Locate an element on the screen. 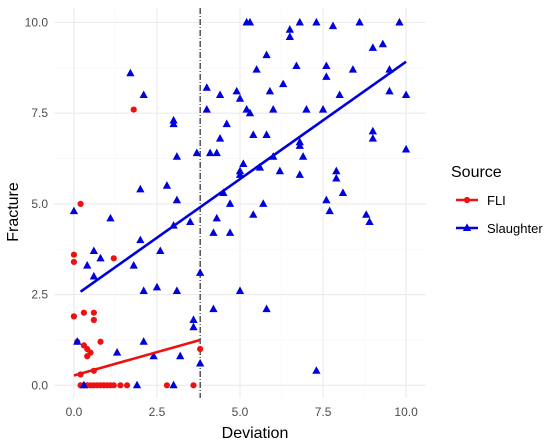 Image resolution: width=551 pixels, height=442 pixels. x-axis-ticks: 0.0 2.5 5.0 7.5 10.0 is located at coordinates (242, 412).